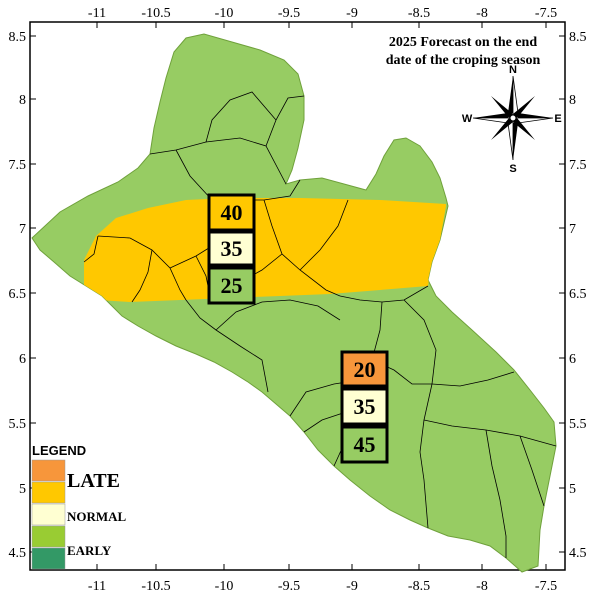  I want to click on legend-label-early: EARLY, so click(89, 550).